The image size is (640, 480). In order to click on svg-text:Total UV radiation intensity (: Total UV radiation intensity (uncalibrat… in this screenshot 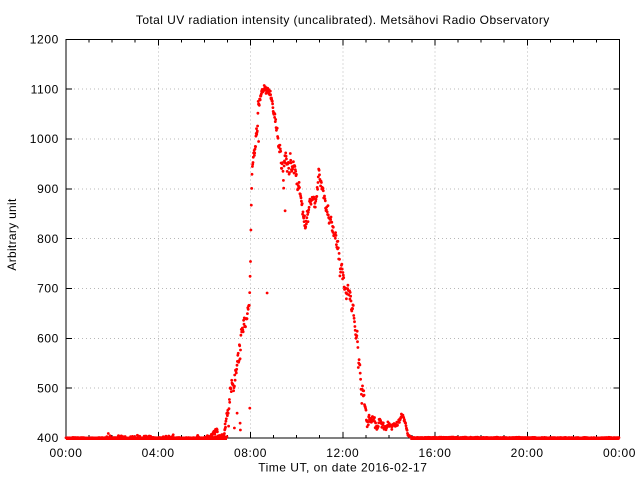, I will do `click(343, 20)`.